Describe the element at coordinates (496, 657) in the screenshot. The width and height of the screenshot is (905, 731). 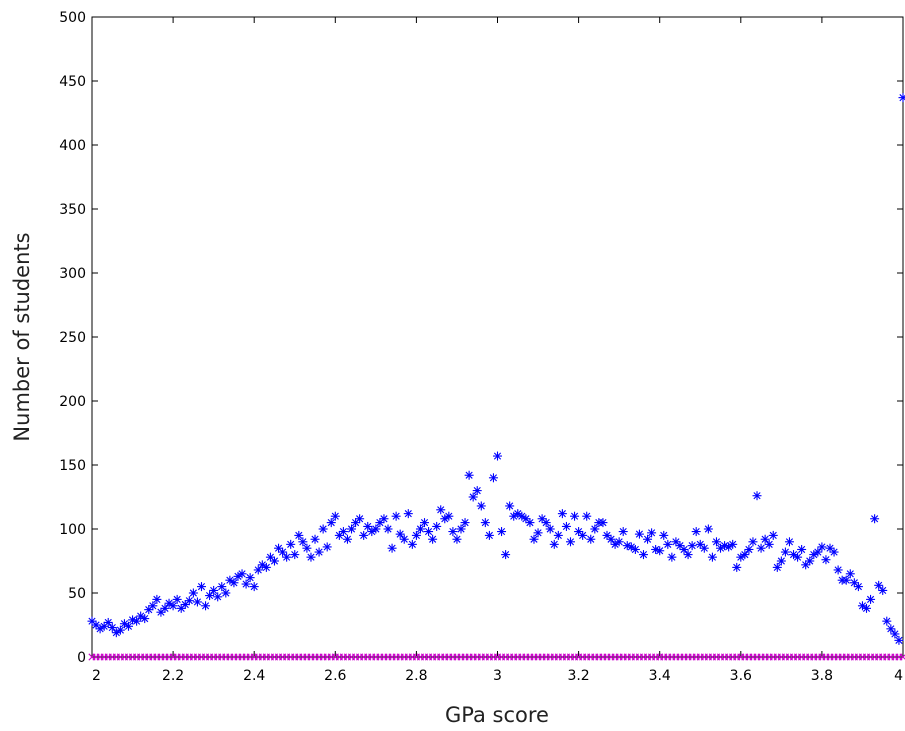
I see `series-baseline-markers` at that location.